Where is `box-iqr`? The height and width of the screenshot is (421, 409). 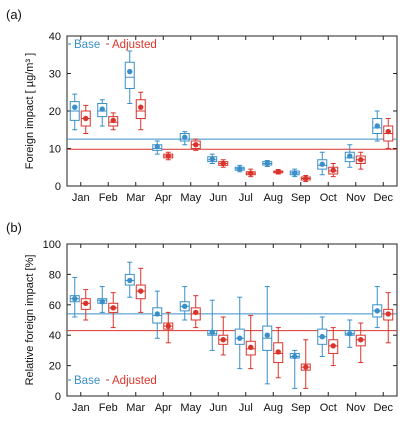
box-iqr is located at coordinates (129, 75).